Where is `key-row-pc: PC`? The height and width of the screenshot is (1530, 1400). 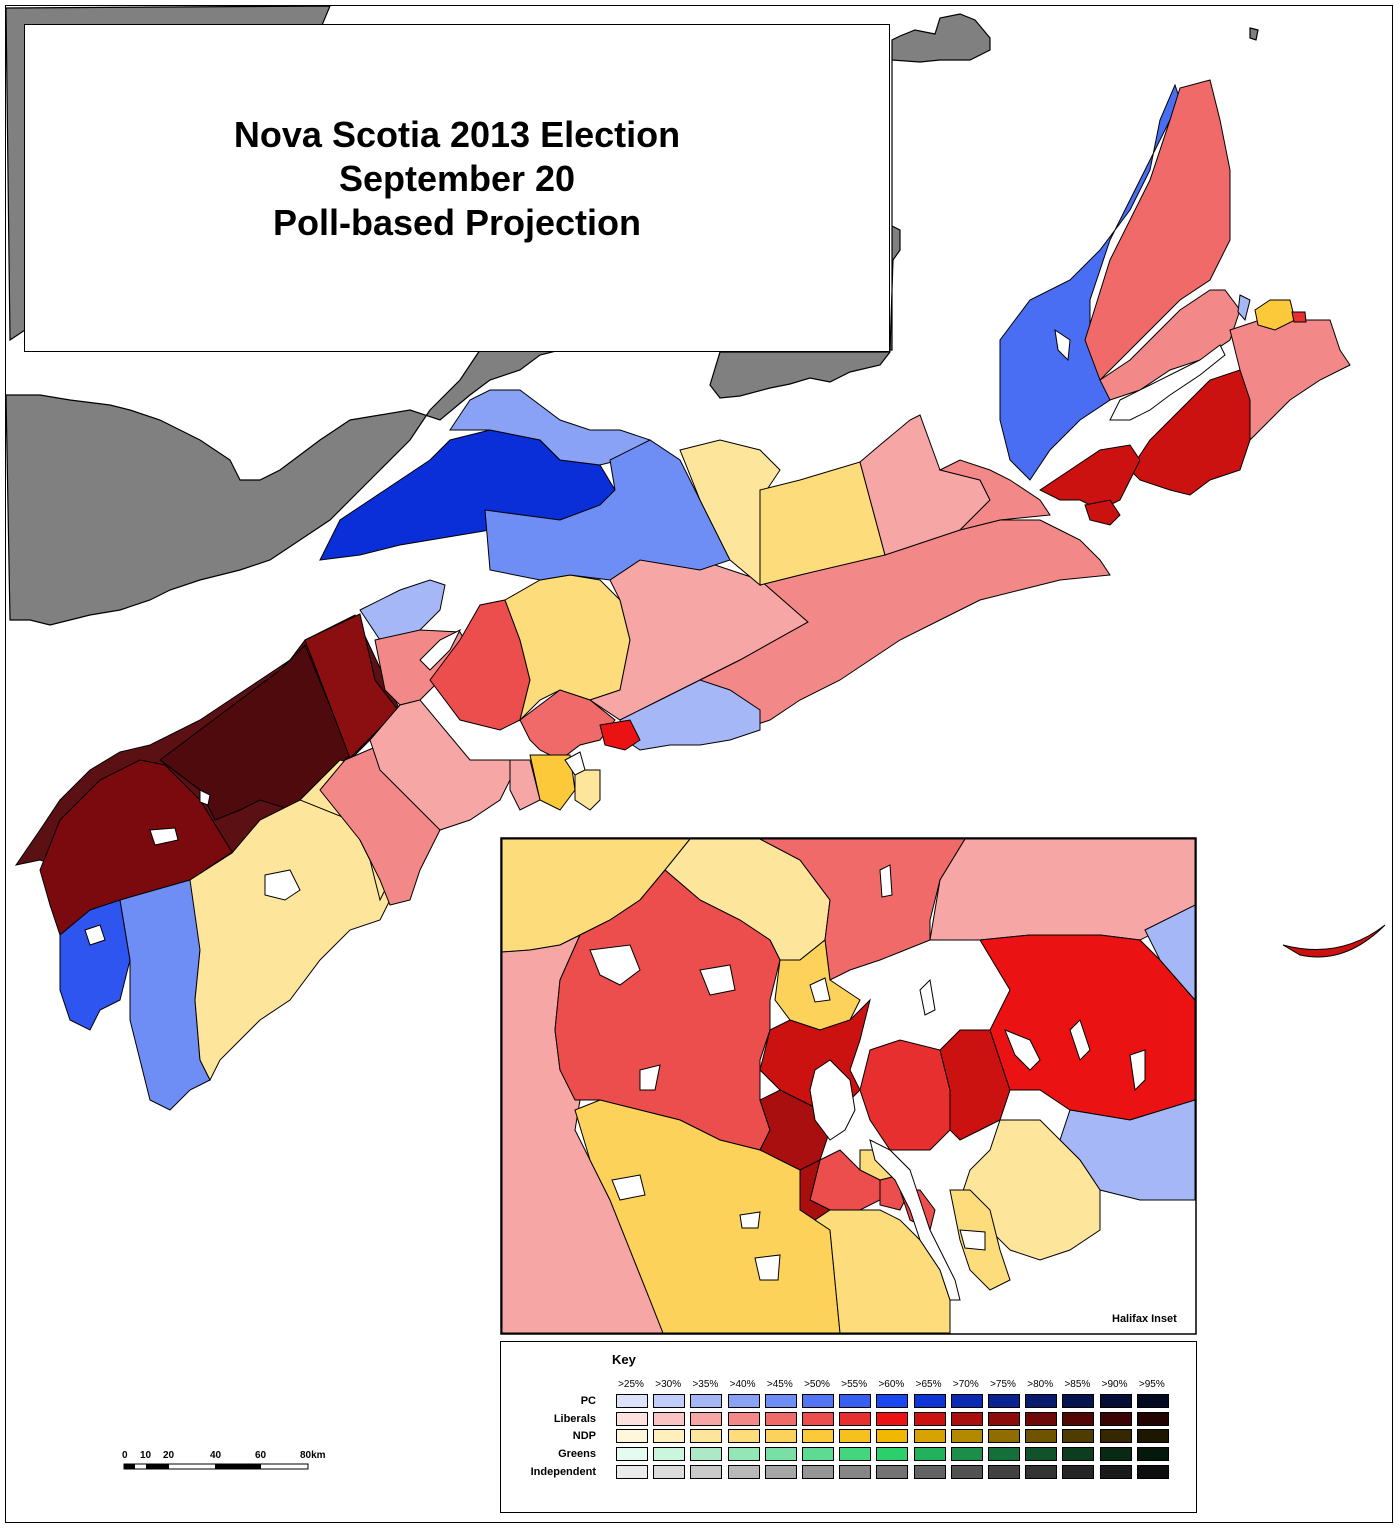 key-row-pc: PC is located at coordinates (846, 1401).